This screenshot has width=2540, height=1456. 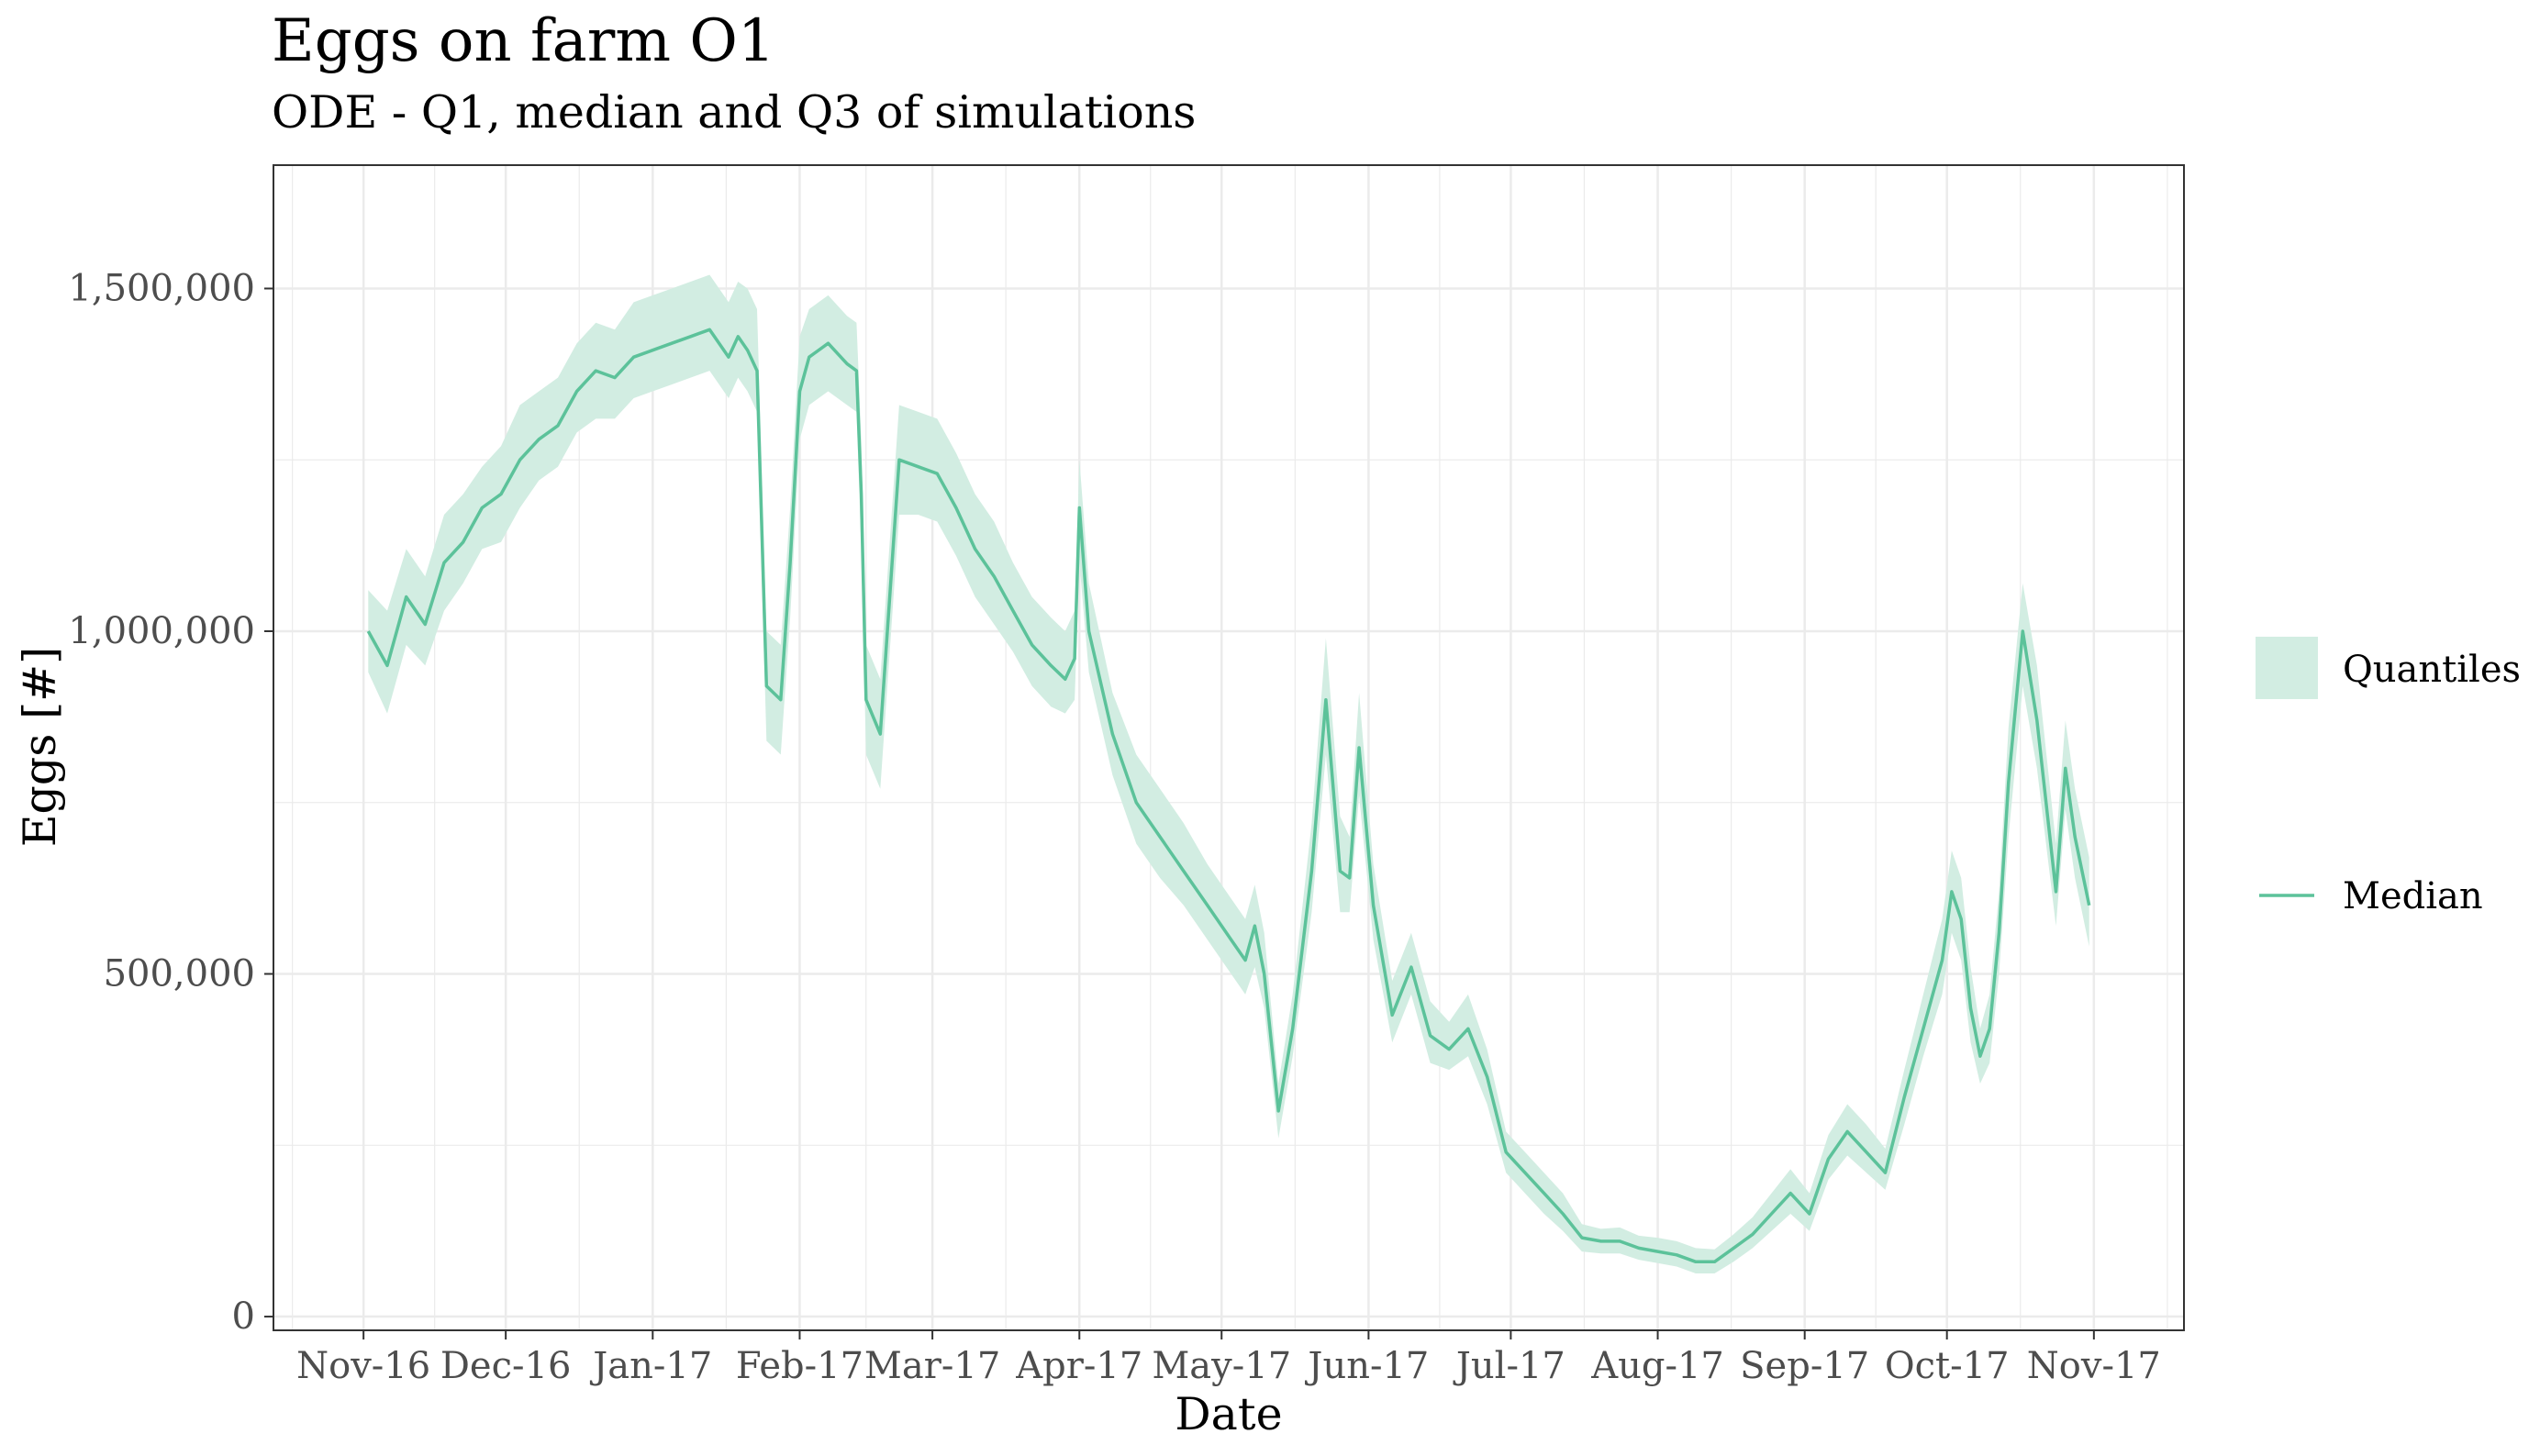 I want to click on x-tick-label: Nov-16, so click(x=363, y=1366).